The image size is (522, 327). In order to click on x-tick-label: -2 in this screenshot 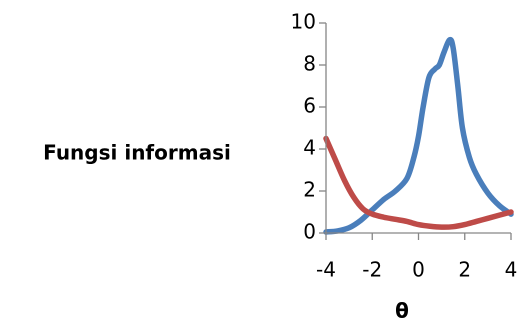, I will do `click(372, 270)`.